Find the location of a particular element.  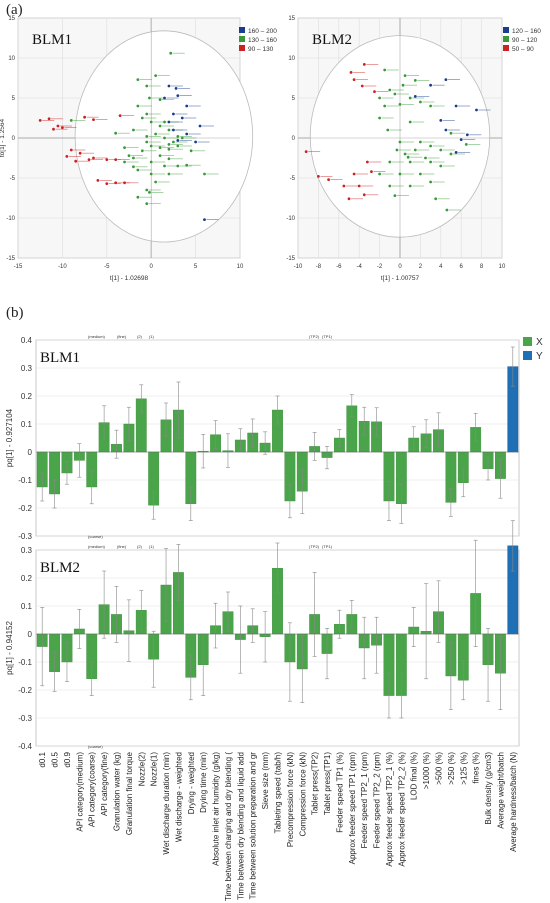

category-label: Nozzle(2) is located at coordinates (141, 769).